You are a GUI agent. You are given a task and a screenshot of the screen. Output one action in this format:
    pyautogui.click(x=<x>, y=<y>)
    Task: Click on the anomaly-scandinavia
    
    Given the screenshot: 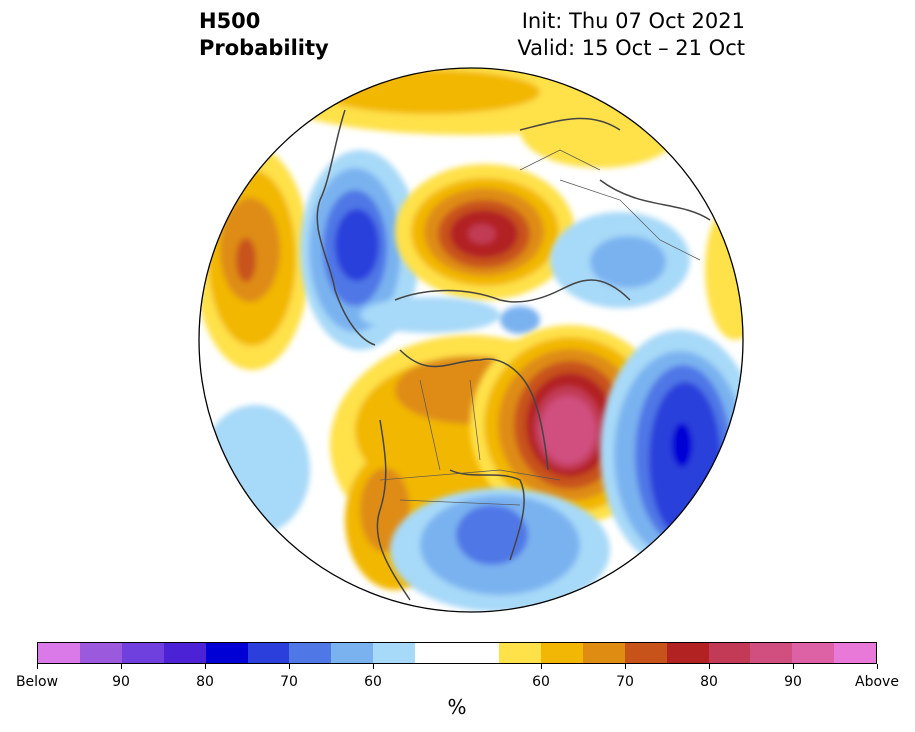 What is the action you would take?
    pyautogui.click(x=525, y=273)
    